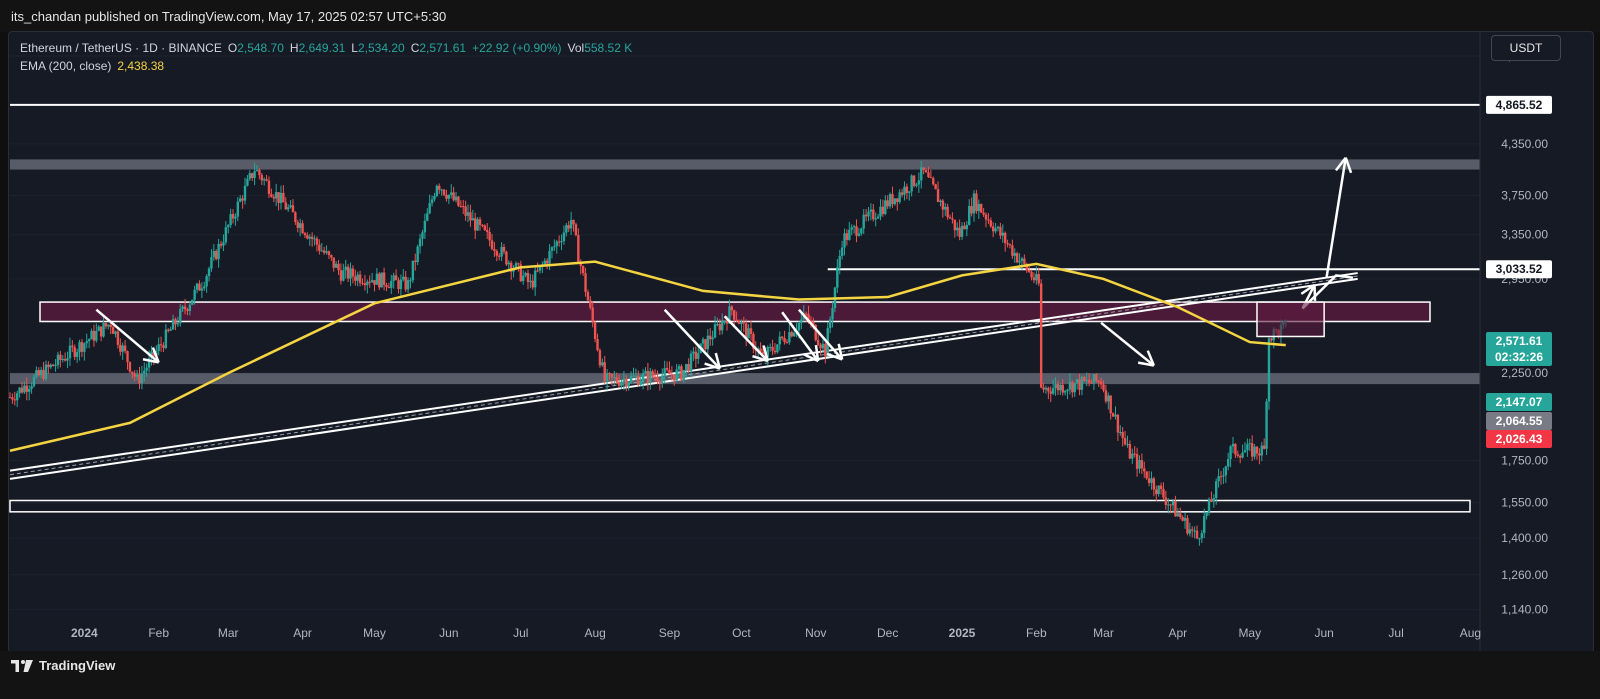 The height and width of the screenshot is (699, 1600). What do you see at coordinates (1519, 357) in the screenshot?
I see `price-tag-label: 02:32:26` at bounding box center [1519, 357].